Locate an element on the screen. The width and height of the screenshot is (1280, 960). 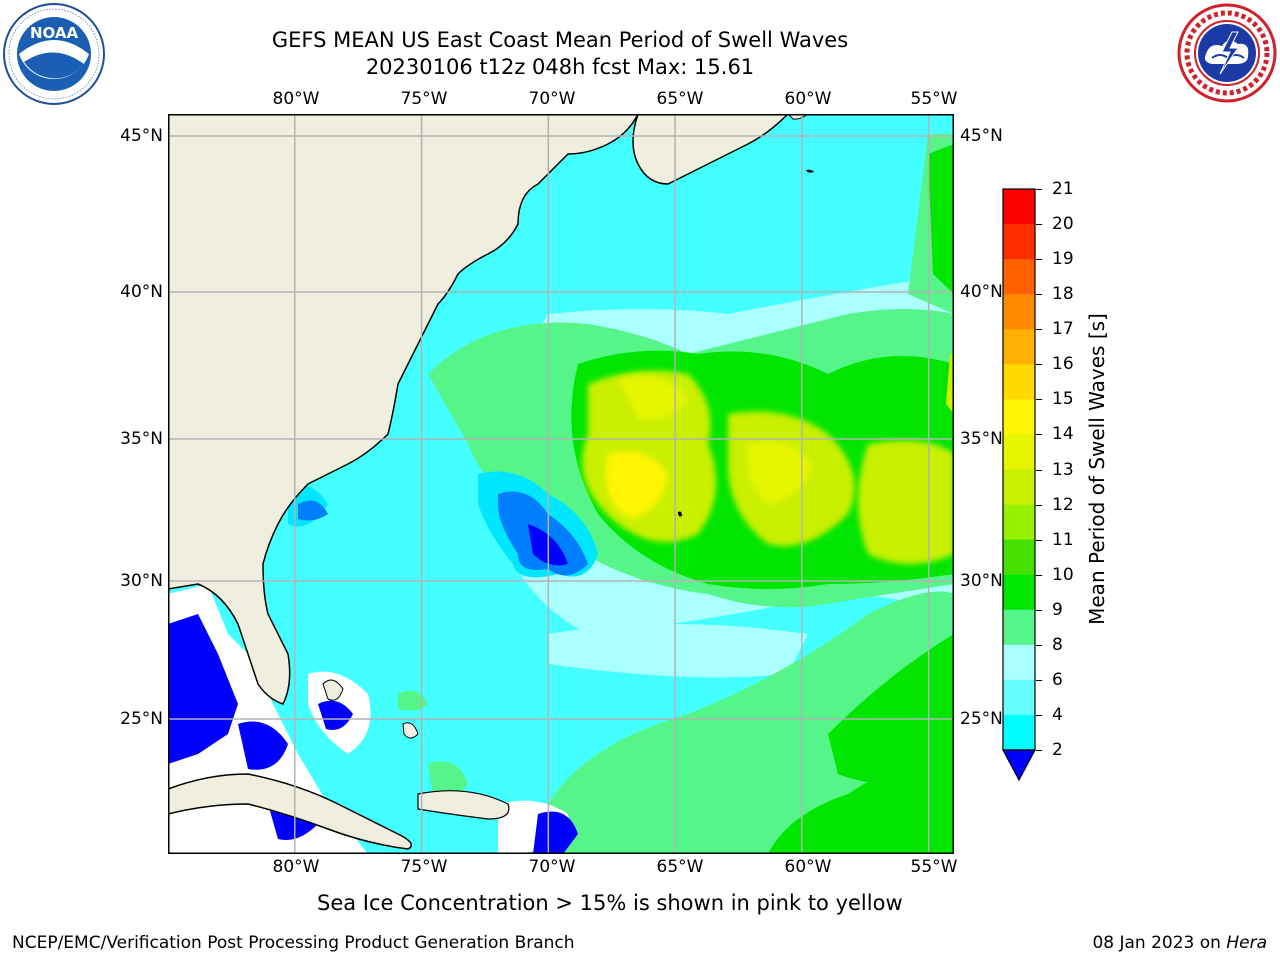
colorbar-tick-16: 16 is located at coordinates (1063, 364).